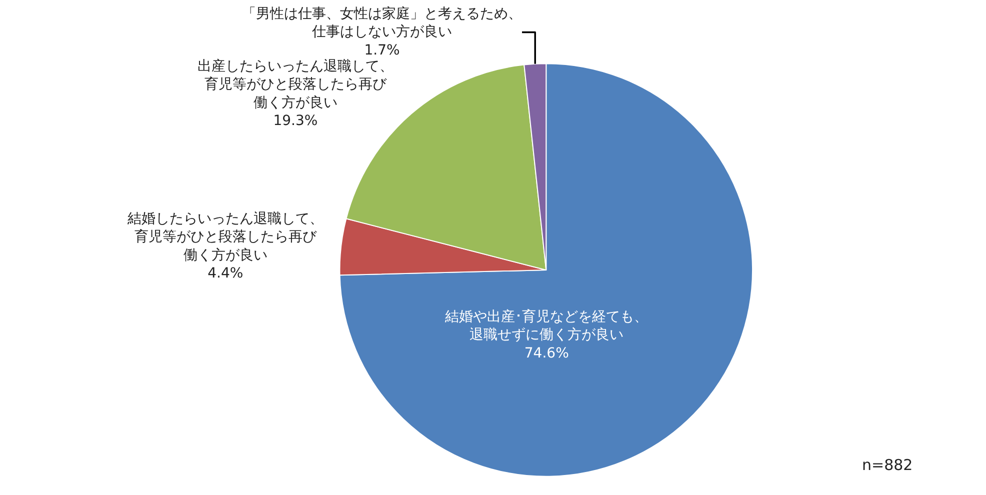  I want to click on data-label: 4.4%, so click(226, 274).